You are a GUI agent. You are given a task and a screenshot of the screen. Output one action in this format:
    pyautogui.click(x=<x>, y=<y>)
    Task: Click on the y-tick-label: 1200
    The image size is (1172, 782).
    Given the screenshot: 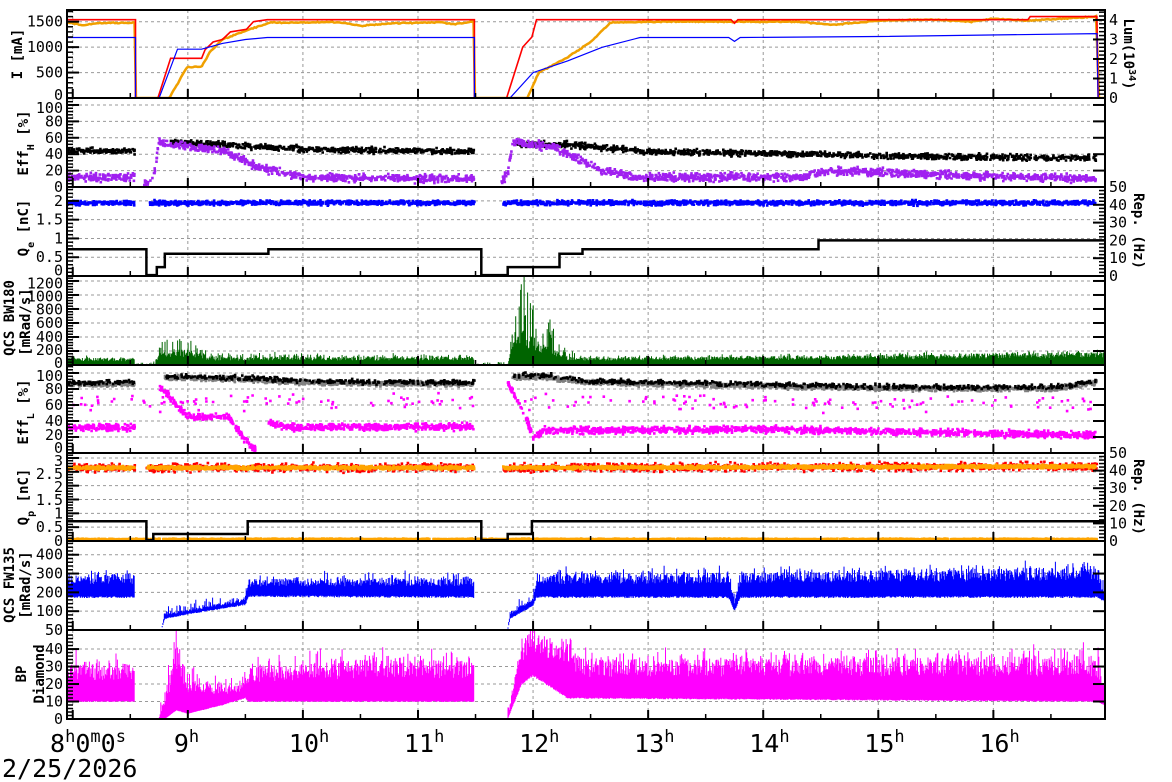 What is the action you would take?
    pyautogui.click(x=45, y=284)
    